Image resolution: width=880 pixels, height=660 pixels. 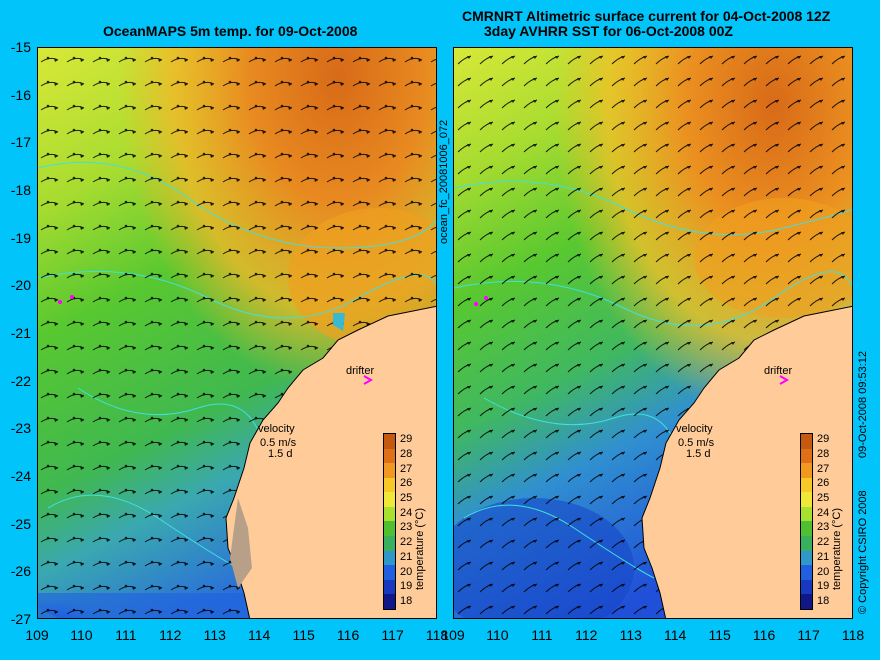 I want to click on left-colorbar, so click(x=389, y=521).